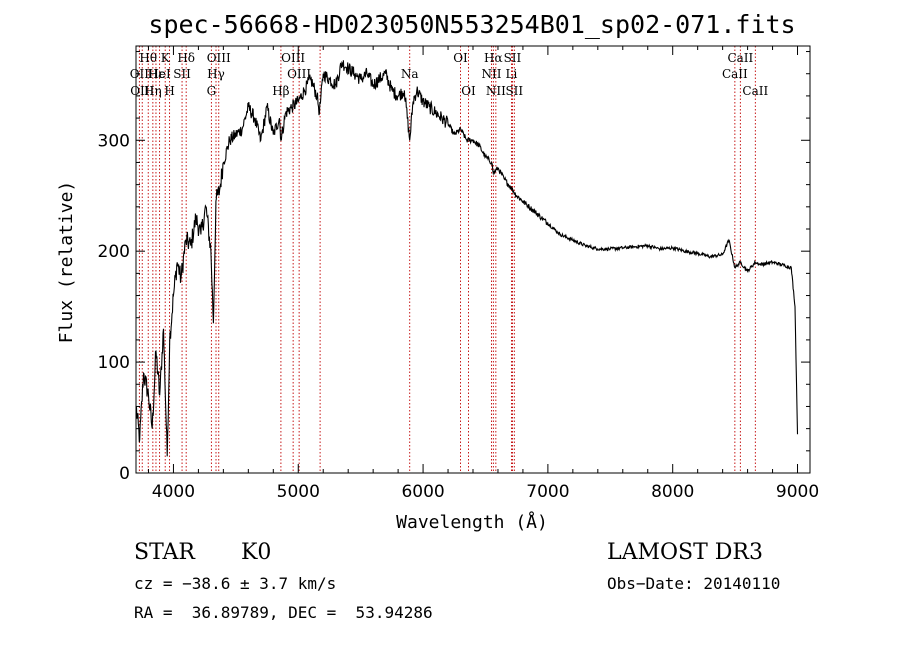 Image resolution: width=900 pixels, height=649 pixels. What do you see at coordinates (66, 262) in the screenshot?
I see `y-axis-label: Flux (relative)` at bounding box center [66, 262].